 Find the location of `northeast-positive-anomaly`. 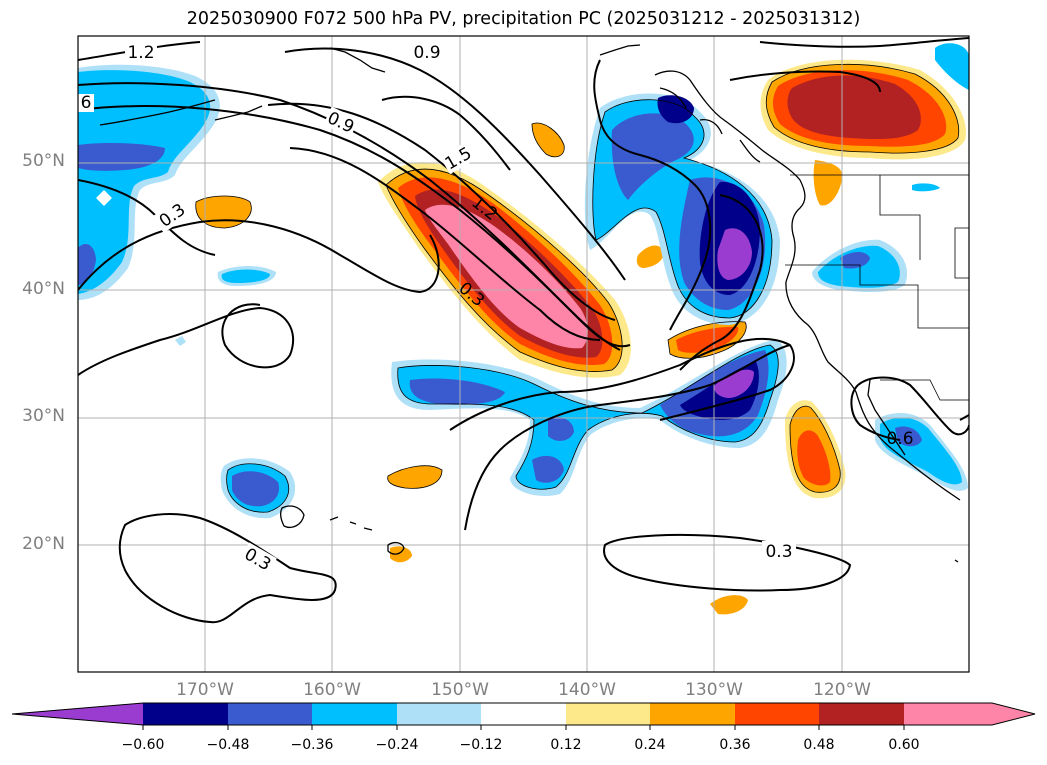

northeast-positive-anomaly is located at coordinates (863, 132).